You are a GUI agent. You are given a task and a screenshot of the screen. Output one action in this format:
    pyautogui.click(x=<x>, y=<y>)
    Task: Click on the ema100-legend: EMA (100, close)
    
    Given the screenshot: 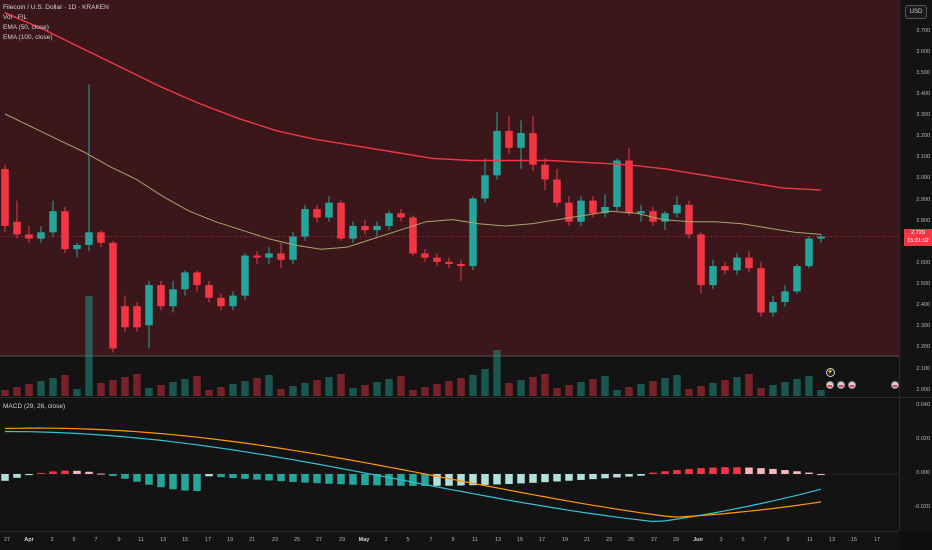 What is the action you would take?
    pyautogui.click(x=28, y=37)
    